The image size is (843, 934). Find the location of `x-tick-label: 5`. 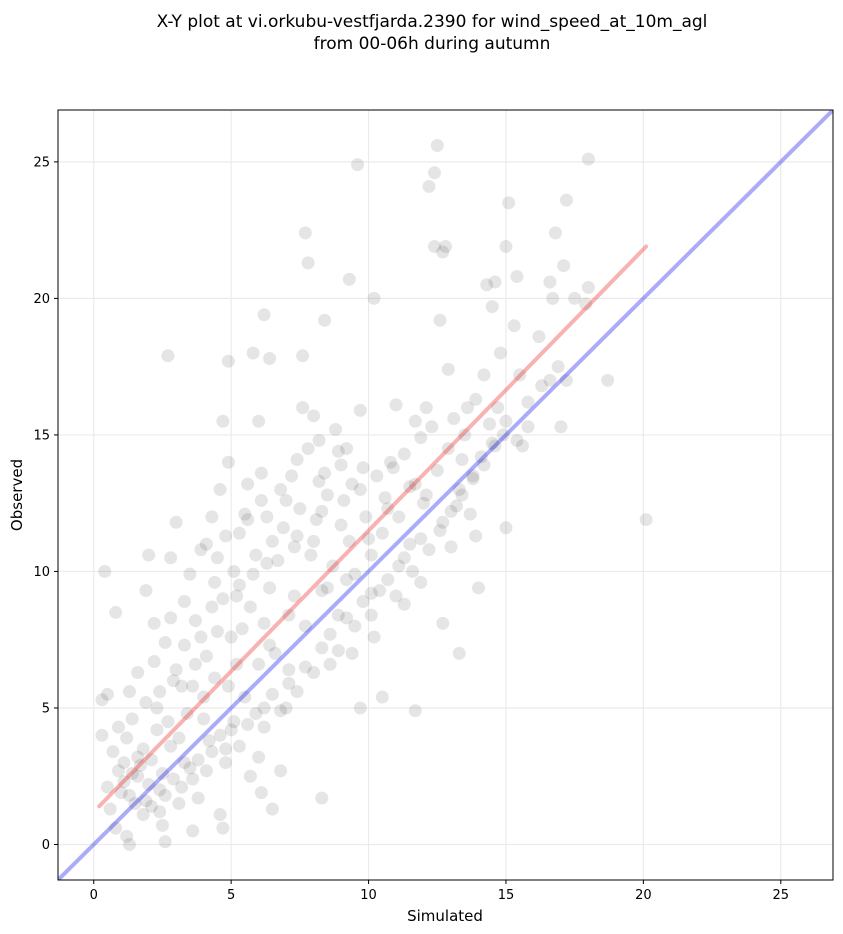

x-tick-label: 5 is located at coordinates (231, 895).